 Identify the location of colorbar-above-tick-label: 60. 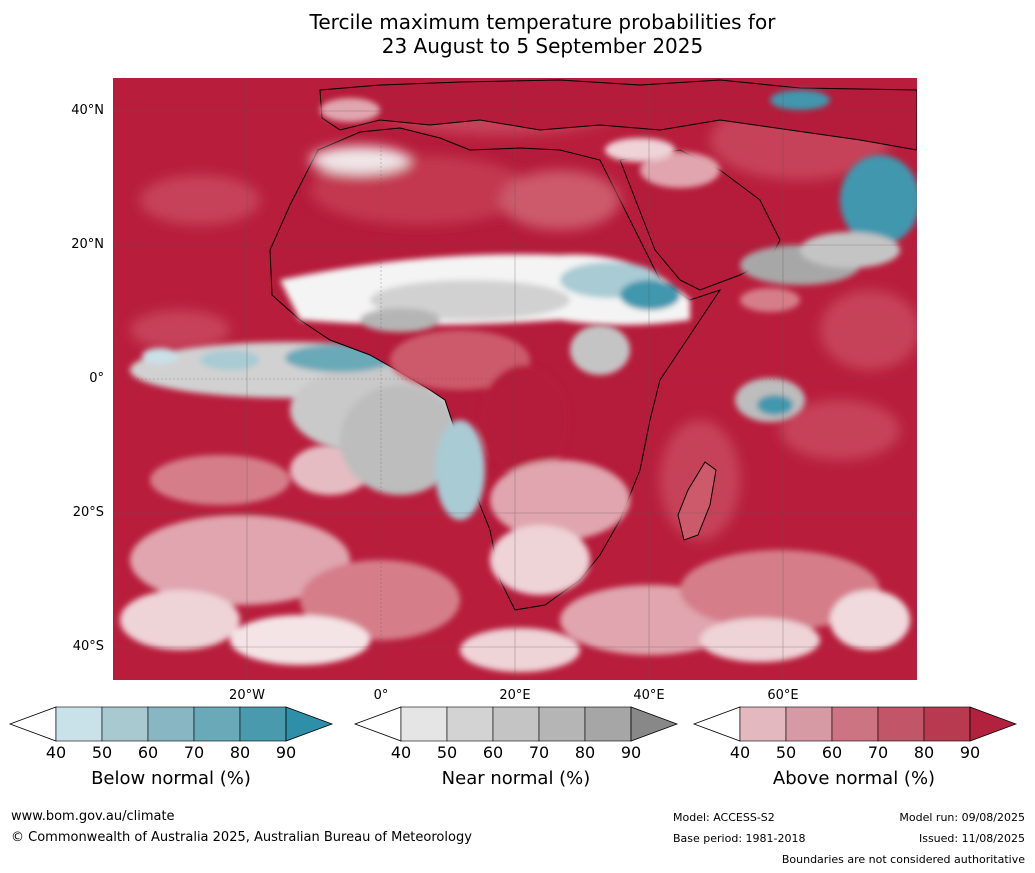
(832, 752).